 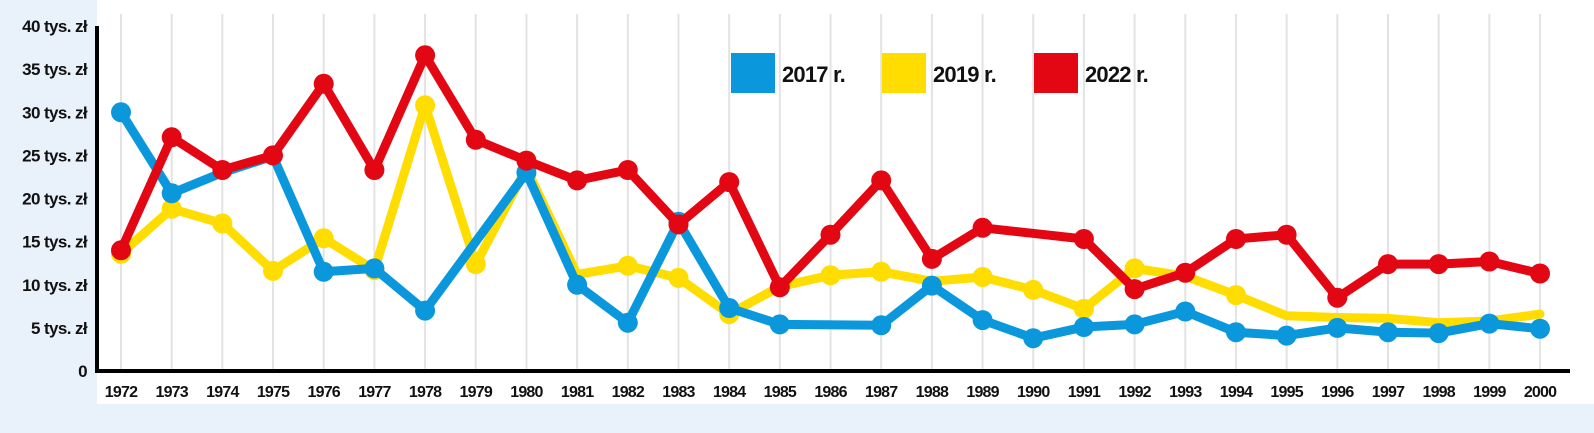 I want to click on x-tick-label: 1985, so click(x=780, y=392).